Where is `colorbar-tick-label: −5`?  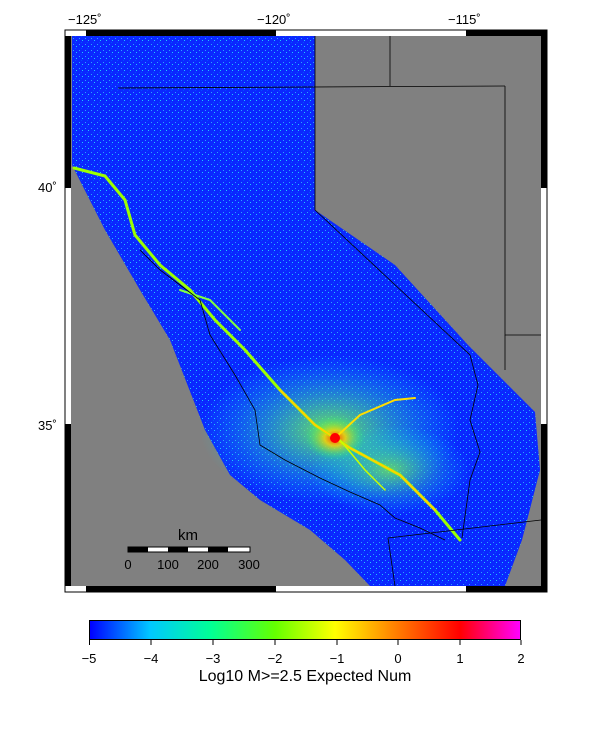 colorbar-tick-label: −5 is located at coordinates (89, 658).